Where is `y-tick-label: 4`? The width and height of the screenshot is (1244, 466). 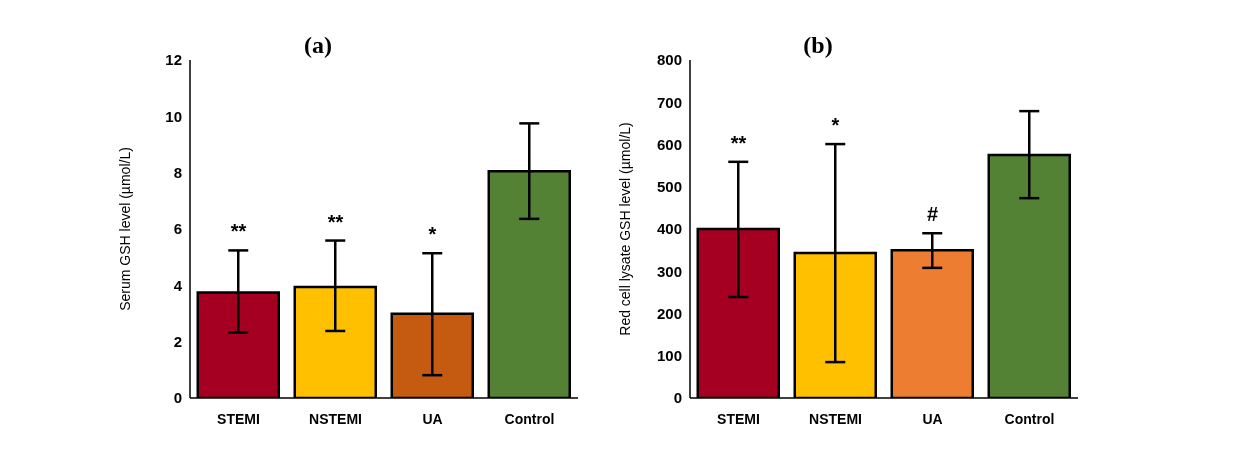
y-tick-label: 4 is located at coordinates (178, 285).